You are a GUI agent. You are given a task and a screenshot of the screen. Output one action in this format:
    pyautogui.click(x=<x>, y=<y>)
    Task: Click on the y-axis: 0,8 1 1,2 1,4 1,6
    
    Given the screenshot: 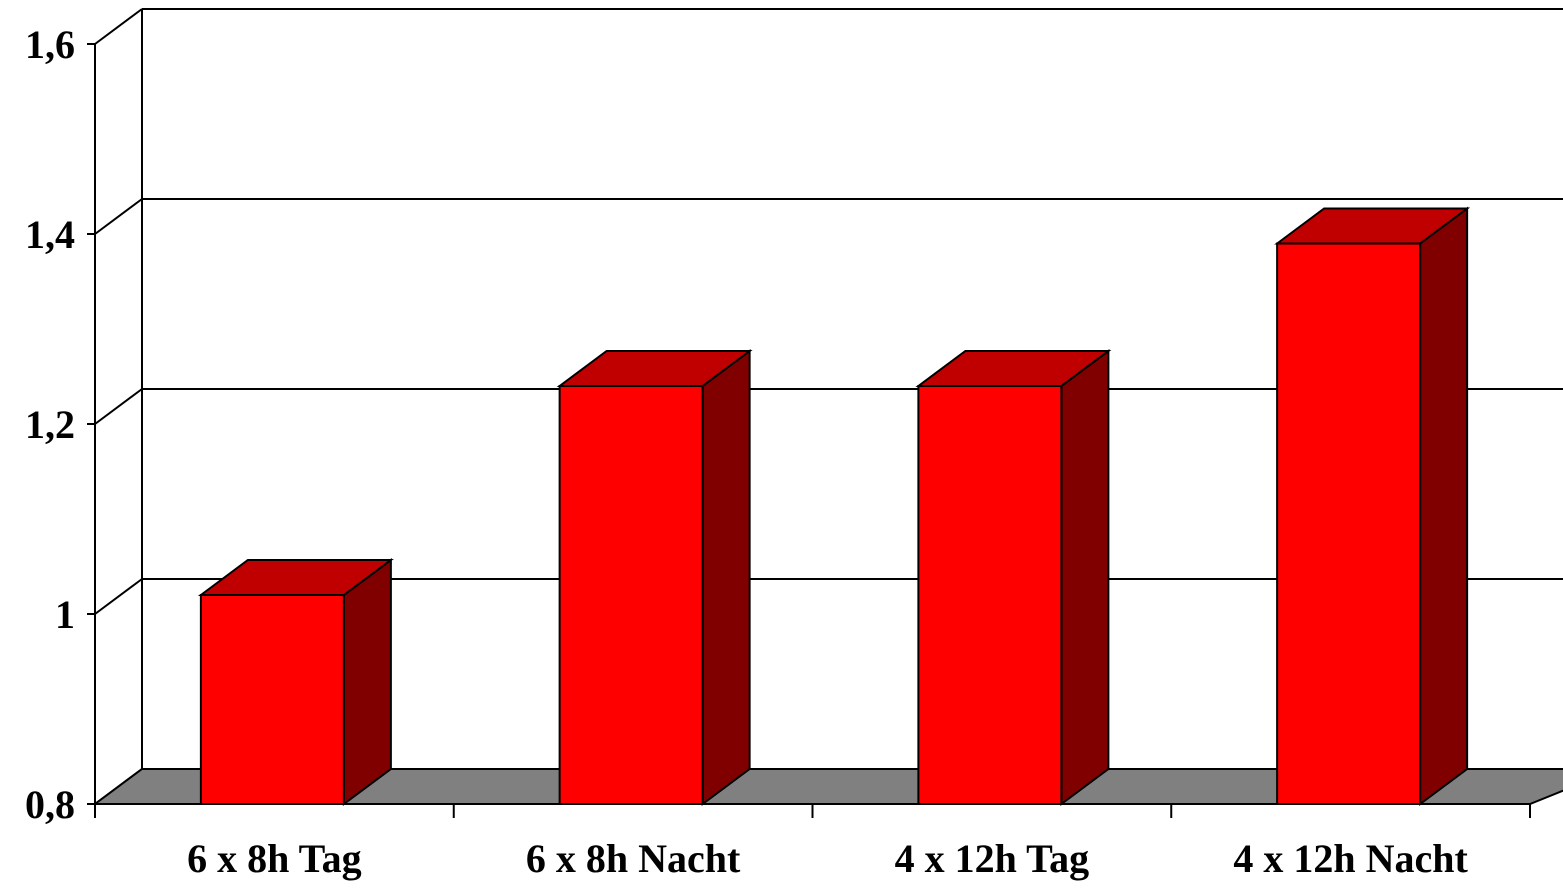 What is the action you would take?
    pyautogui.click(x=60, y=424)
    